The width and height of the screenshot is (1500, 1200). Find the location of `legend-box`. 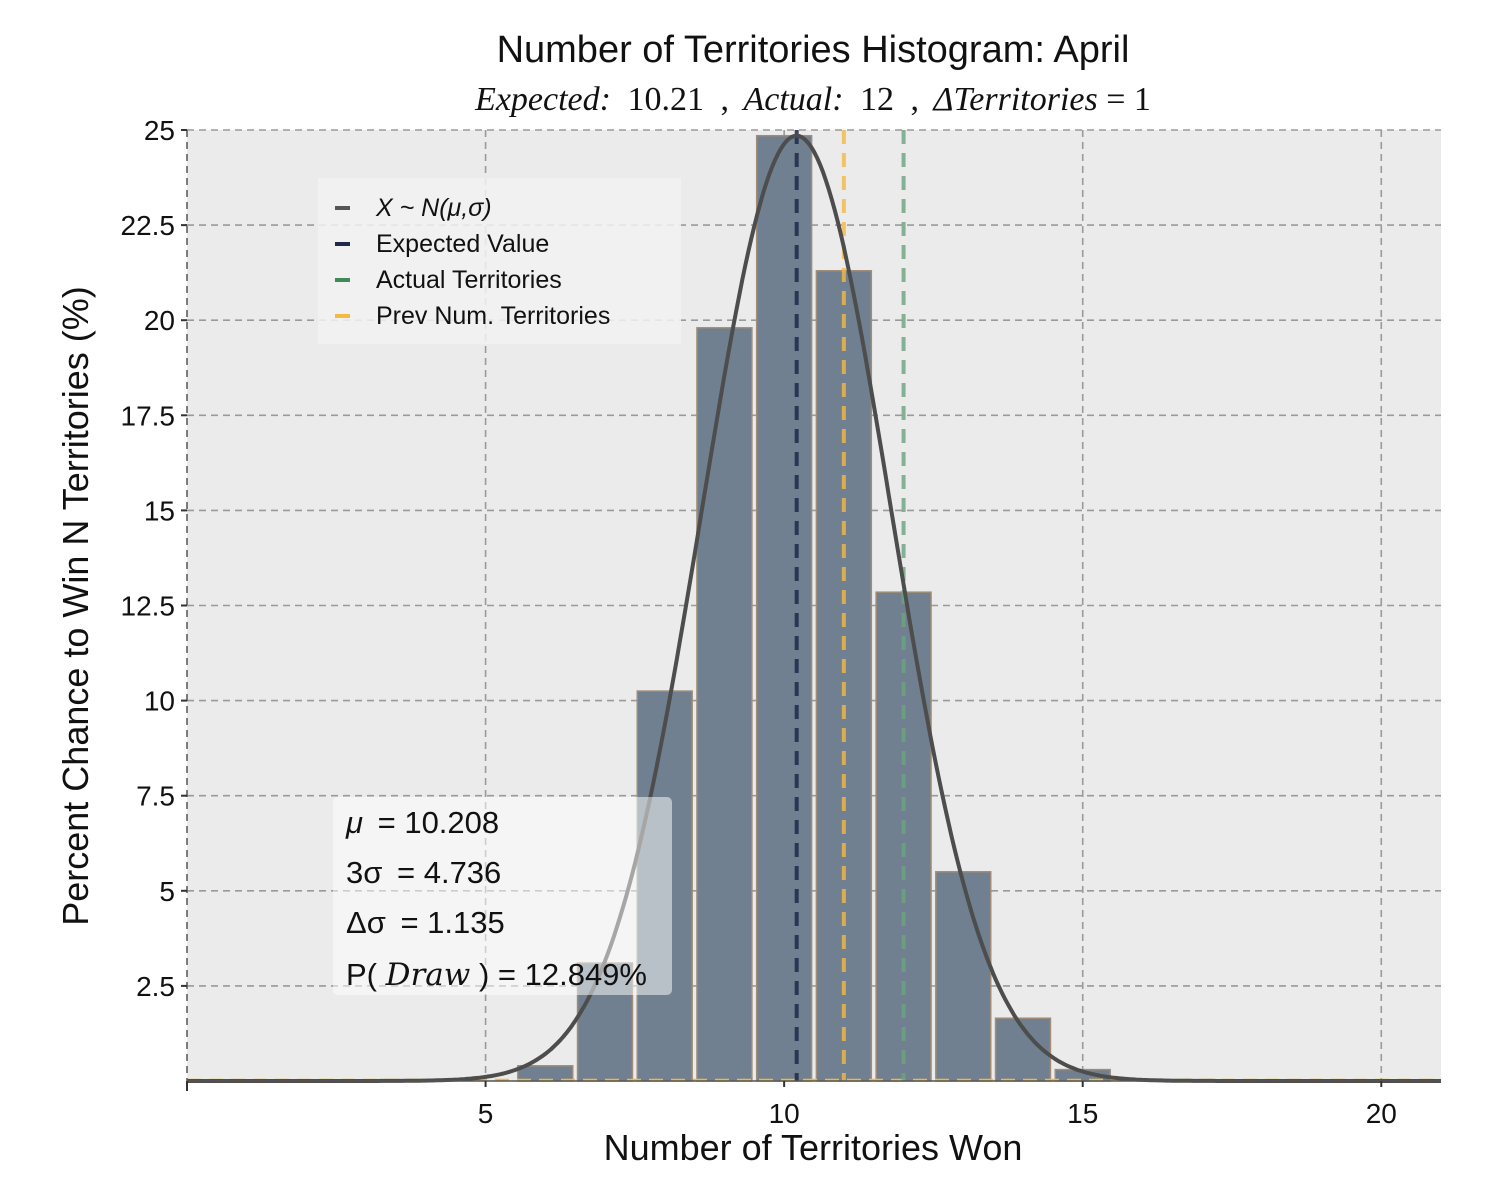

legend-box is located at coordinates (499, 261).